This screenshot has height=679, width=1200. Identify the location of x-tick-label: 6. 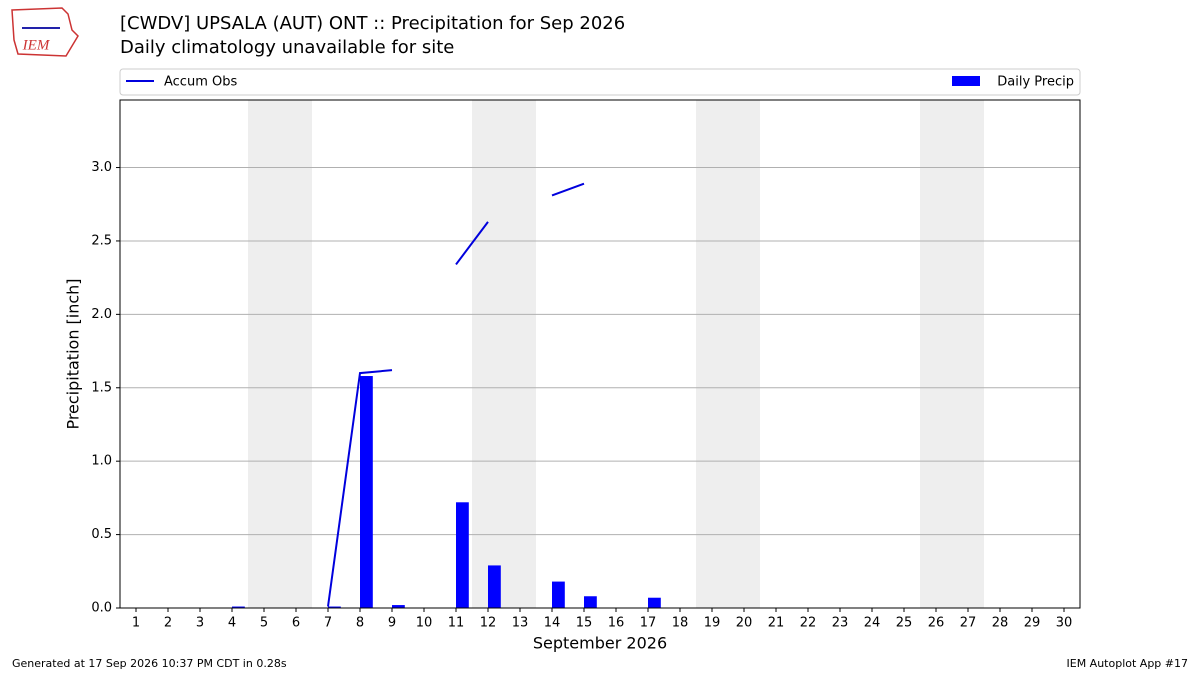
(296, 623).